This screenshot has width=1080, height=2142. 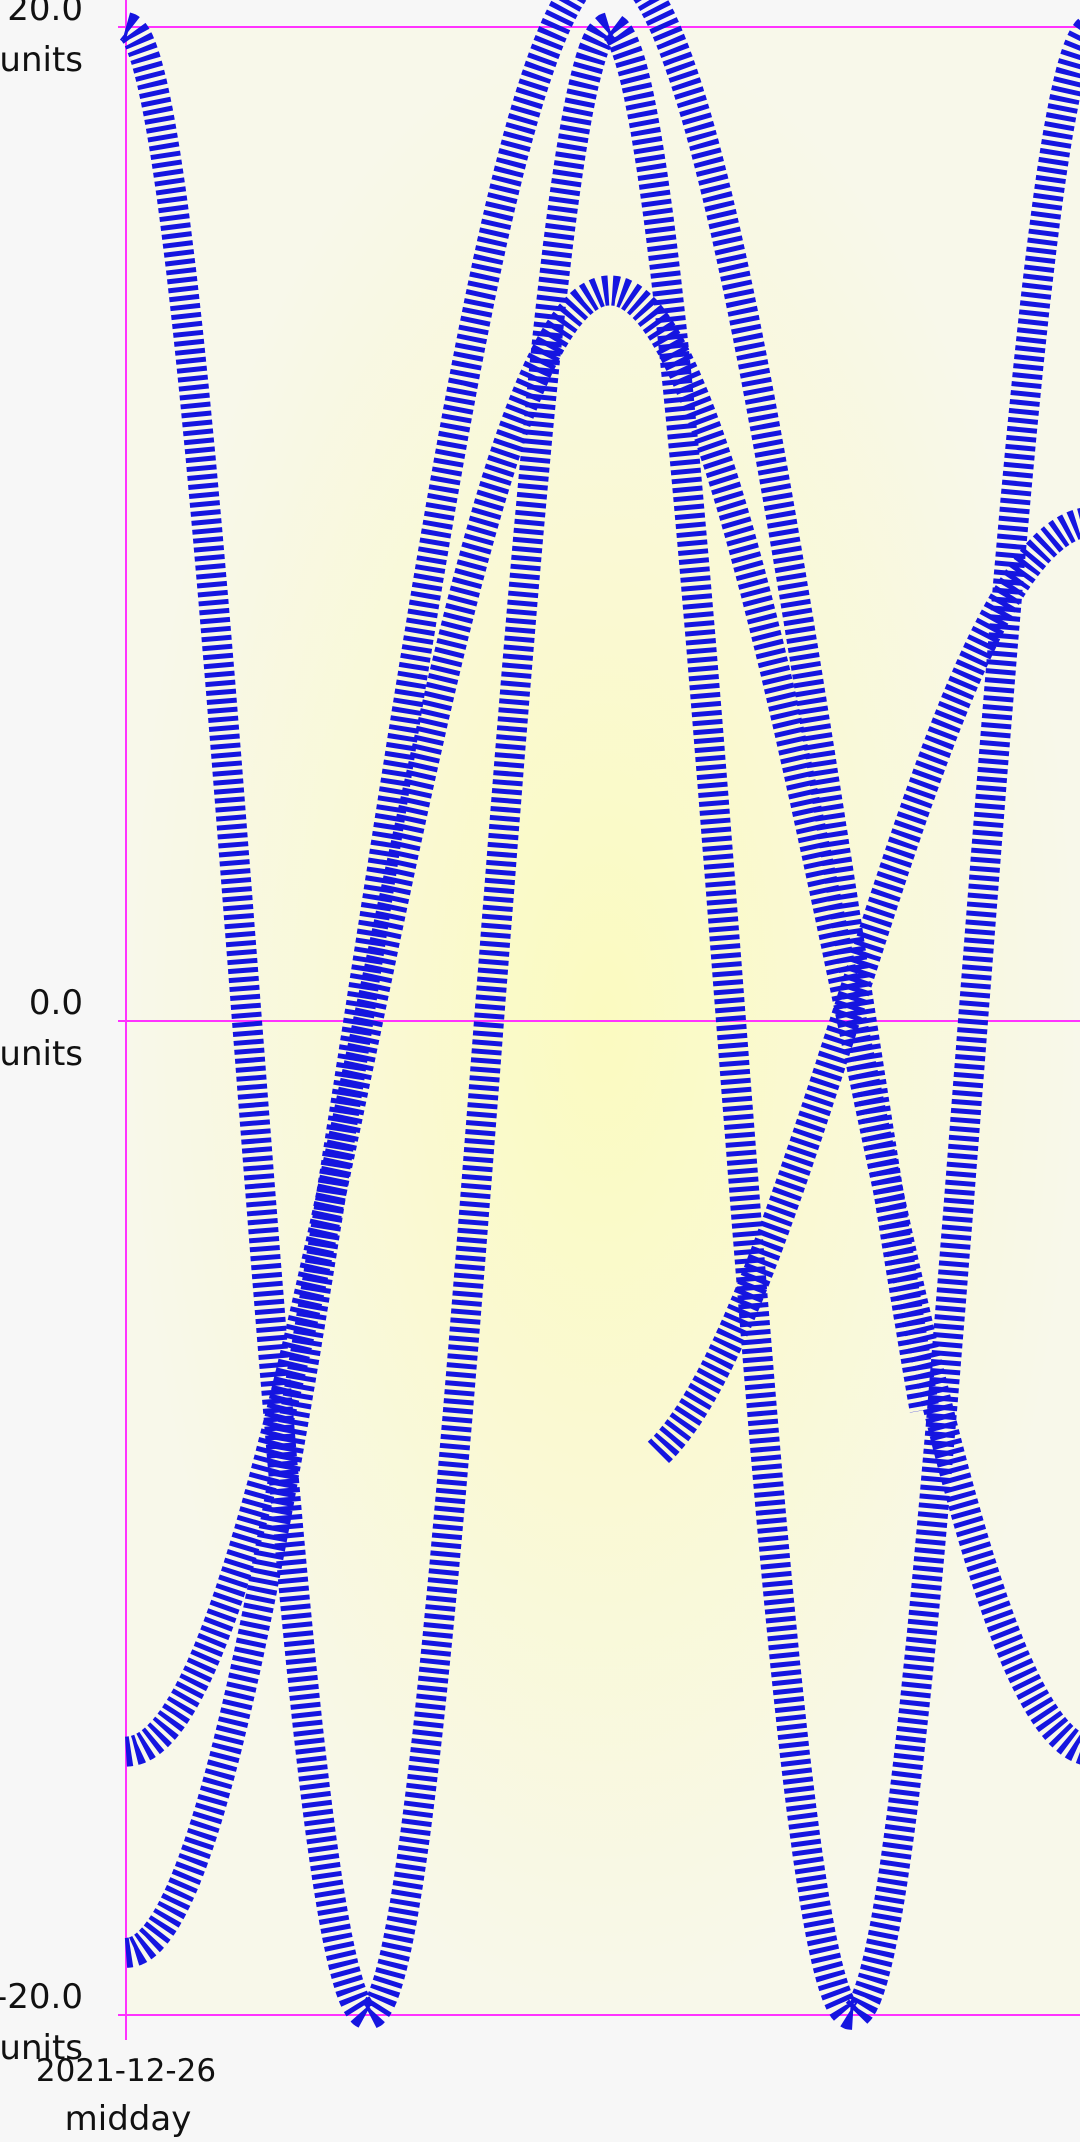 What do you see at coordinates (41, 1028) in the screenshot?
I see `y-tick-label: 0.0 units` at bounding box center [41, 1028].